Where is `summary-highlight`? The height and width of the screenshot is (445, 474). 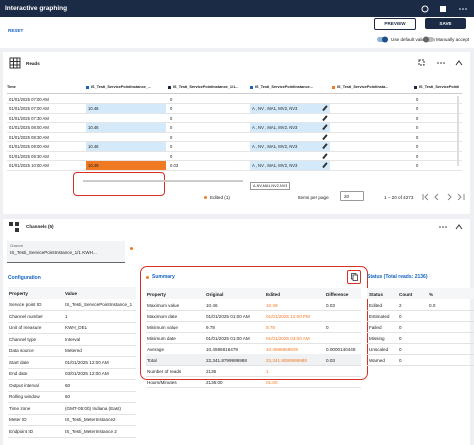 summary-highlight is located at coordinates (254, 323).